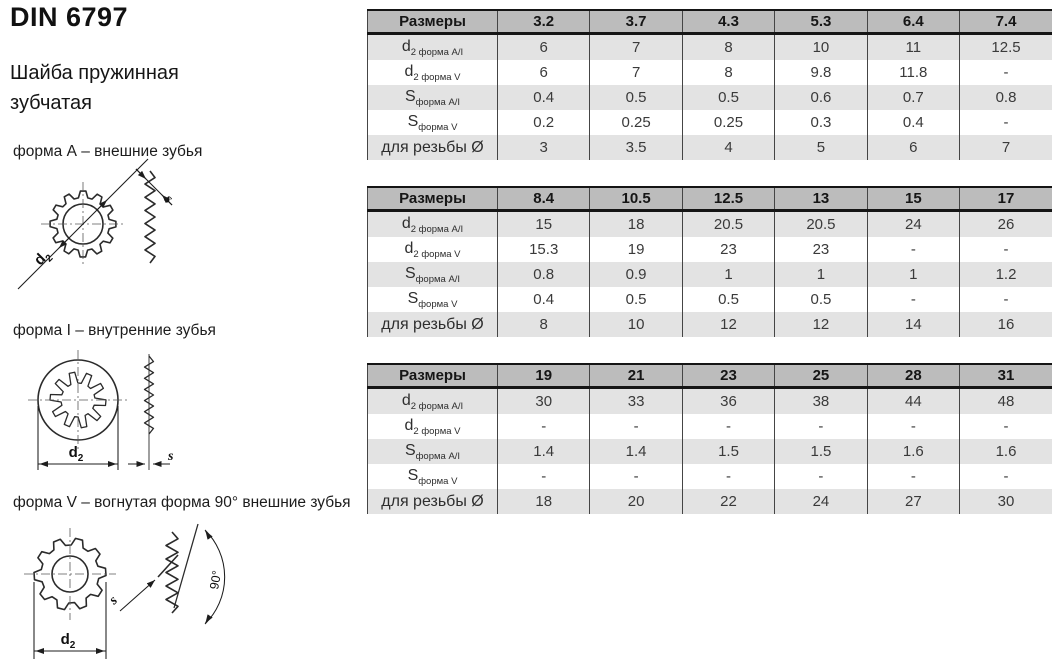  I want to click on dimension-value: 20, so click(636, 501).